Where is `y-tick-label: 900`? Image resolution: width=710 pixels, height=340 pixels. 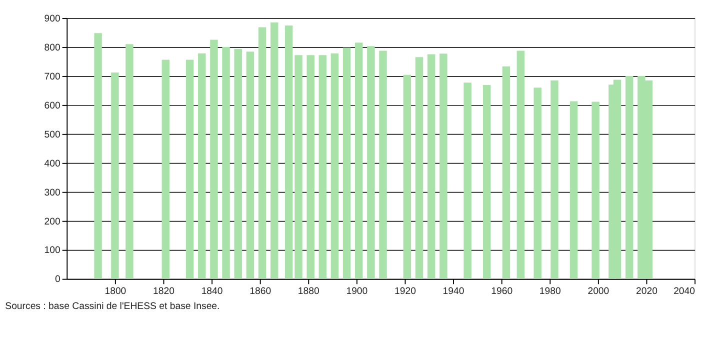 y-tick-label: 900 is located at coordinates (52, 18).